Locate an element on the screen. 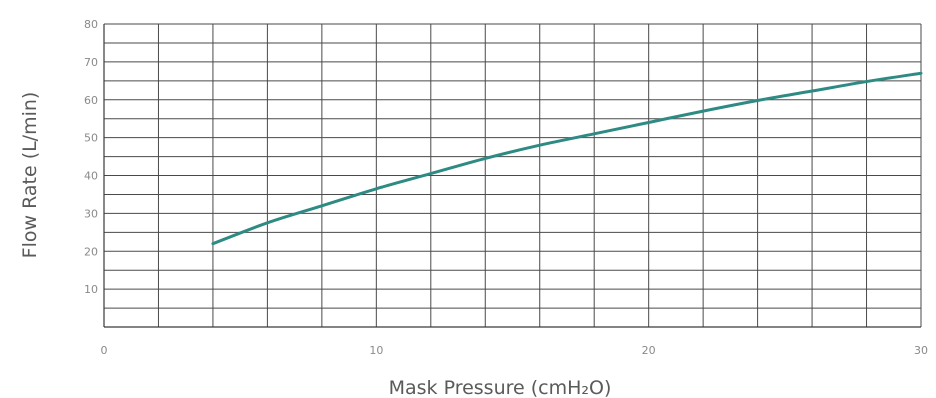 This screenshot has height=398, width=936. y-tick-label: 70 is located at coordinates (91, 62).